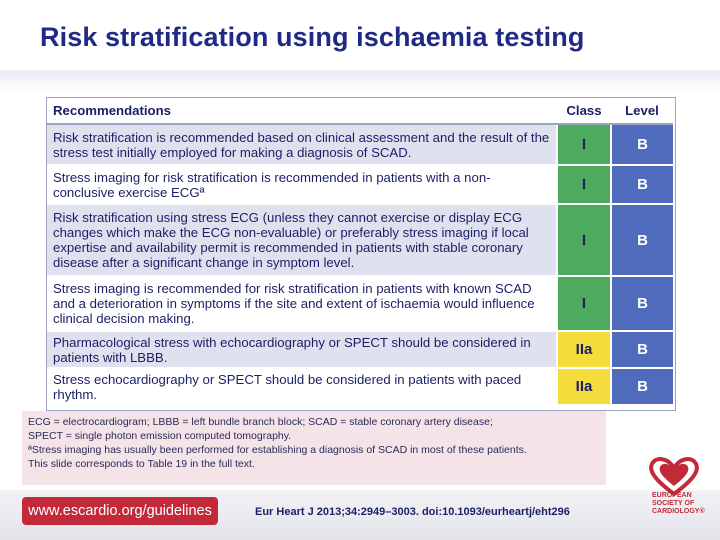 This screenshot has height=540, width=720. What do you see at coordinates (120, 511) in the screenshot?
I see `guidelines-link: www.escardio.org/guidelines` at bounding box center [120, 511].